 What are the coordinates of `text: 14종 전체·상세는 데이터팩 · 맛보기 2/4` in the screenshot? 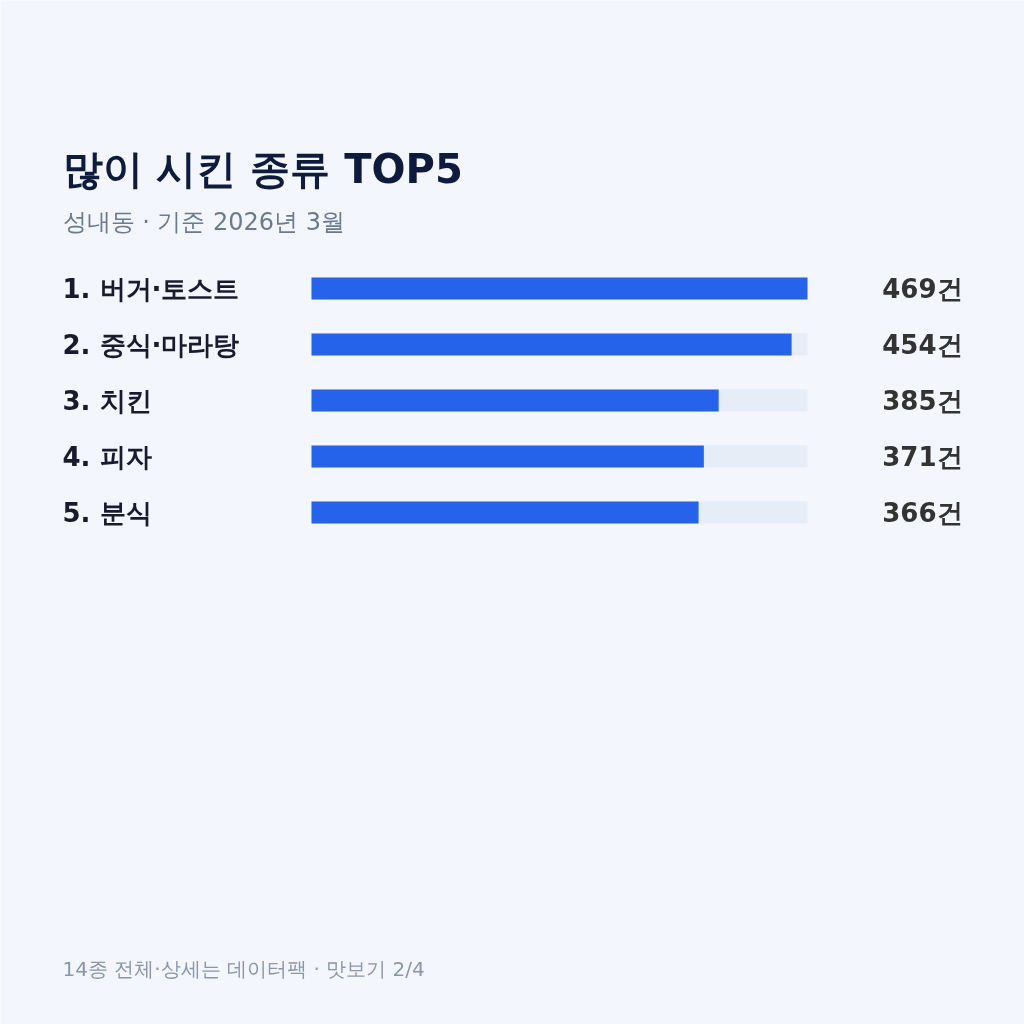 It's located at (243, 968).